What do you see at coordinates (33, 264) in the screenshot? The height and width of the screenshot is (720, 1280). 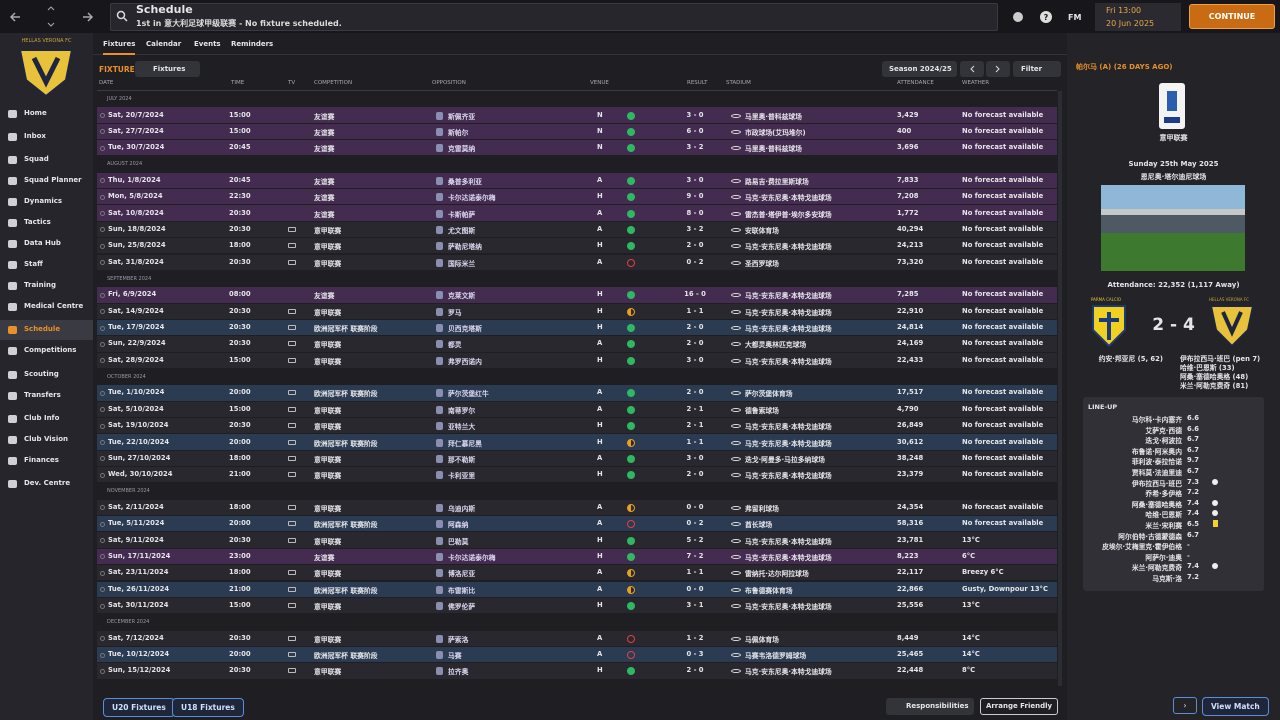 I see `nav-item: Staff` at bounding box center [33, 264].